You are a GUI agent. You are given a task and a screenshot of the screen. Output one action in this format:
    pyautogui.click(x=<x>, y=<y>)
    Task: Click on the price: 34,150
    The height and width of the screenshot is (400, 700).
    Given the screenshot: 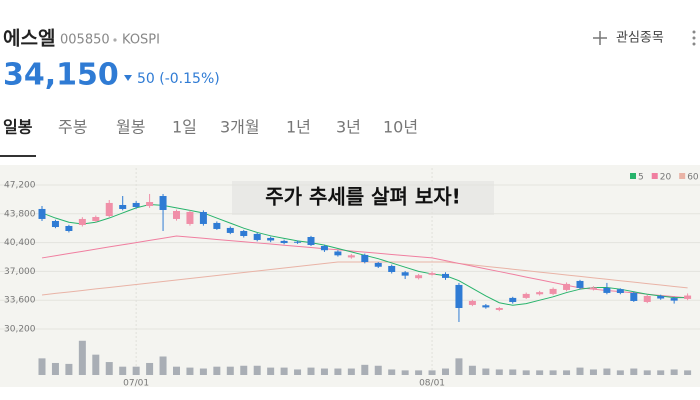 What is the action you would take?
    pyautogui.click(x=61, y=75)
    